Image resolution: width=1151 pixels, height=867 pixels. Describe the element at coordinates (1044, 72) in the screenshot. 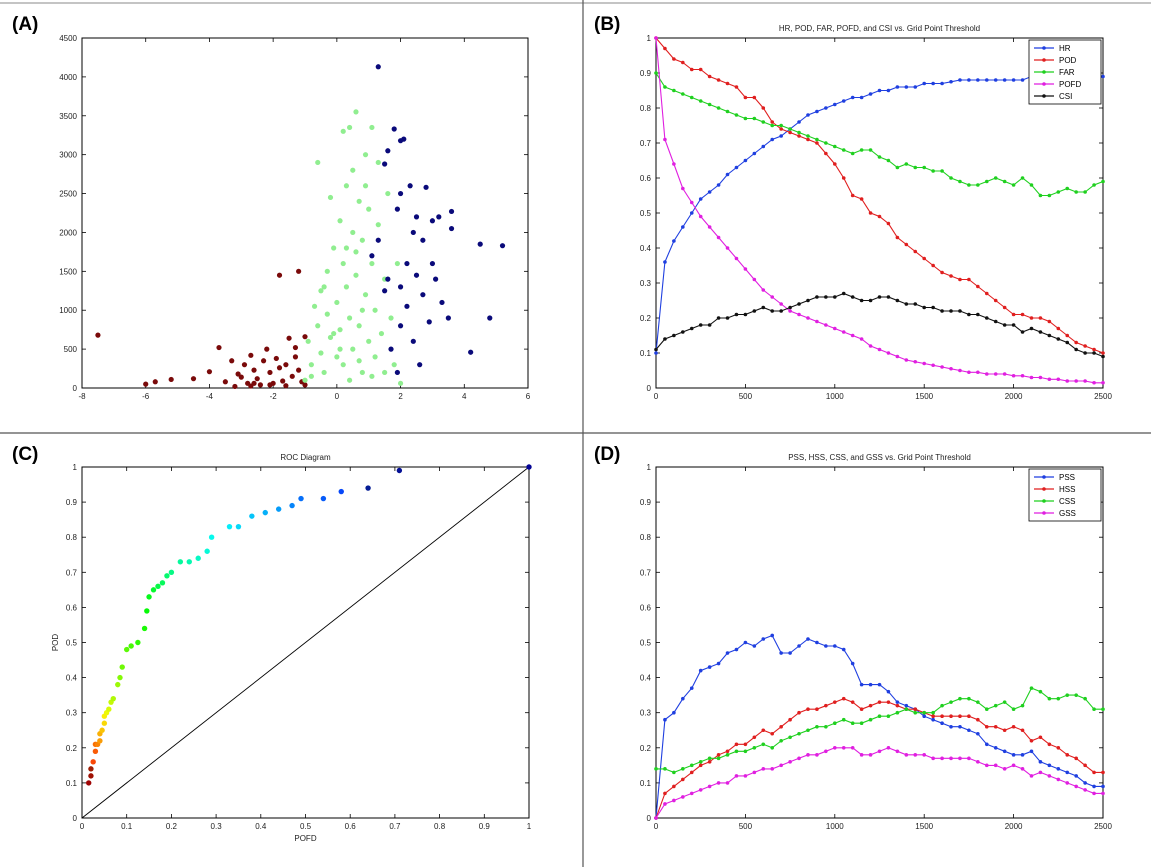

I see `legend-marker-b` at that location.